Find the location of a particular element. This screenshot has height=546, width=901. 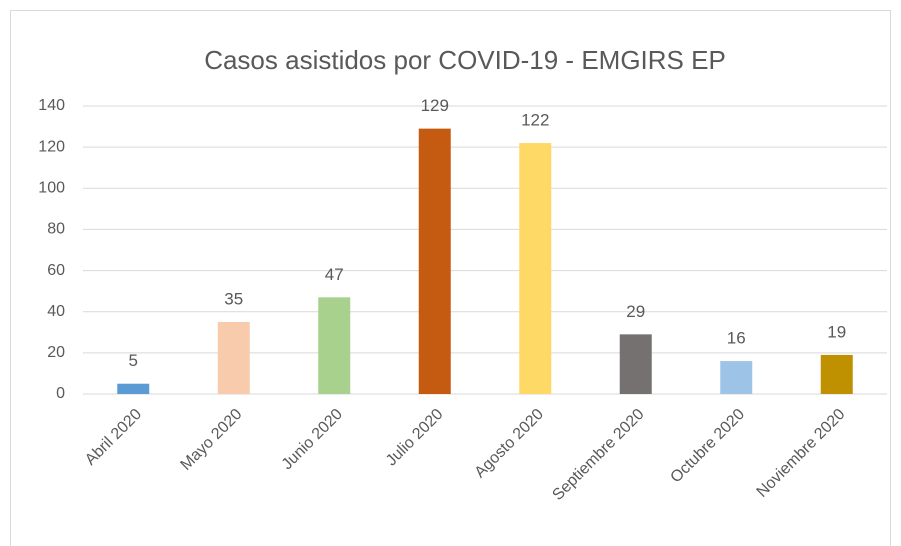

y-tick-label: 60 is located at coordinates (56, 270).